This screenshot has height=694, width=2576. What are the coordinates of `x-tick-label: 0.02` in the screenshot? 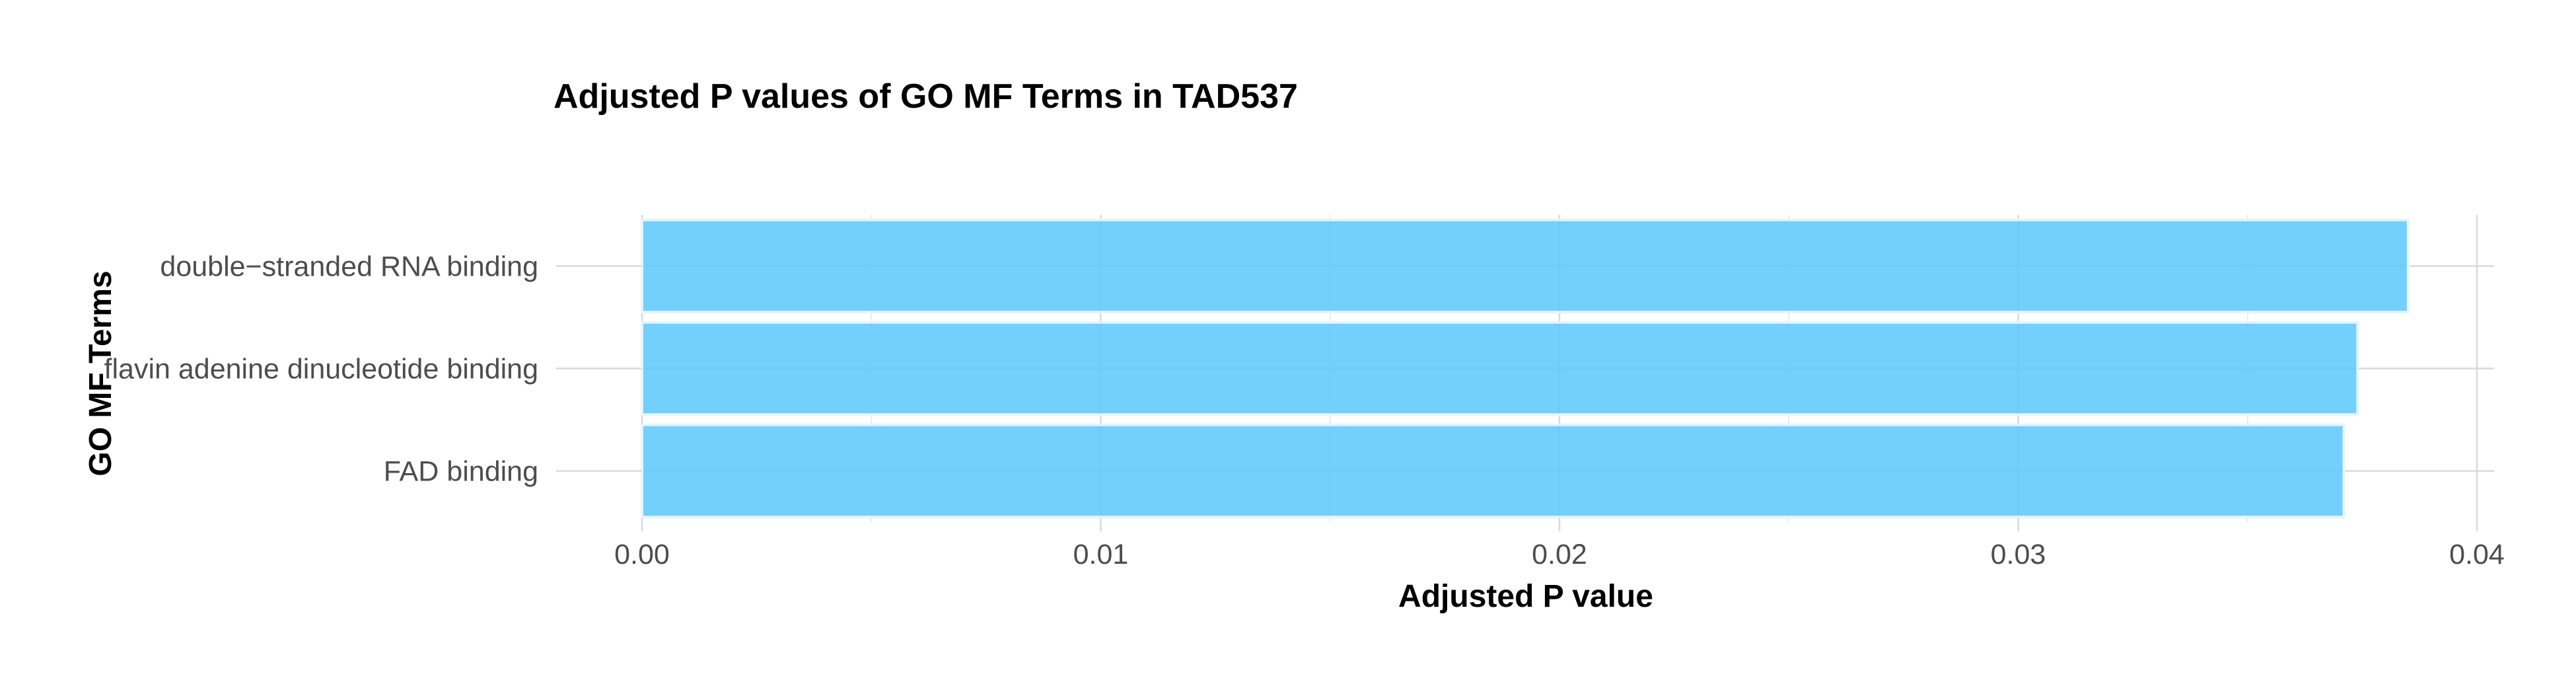 It's located at (1559, 554).